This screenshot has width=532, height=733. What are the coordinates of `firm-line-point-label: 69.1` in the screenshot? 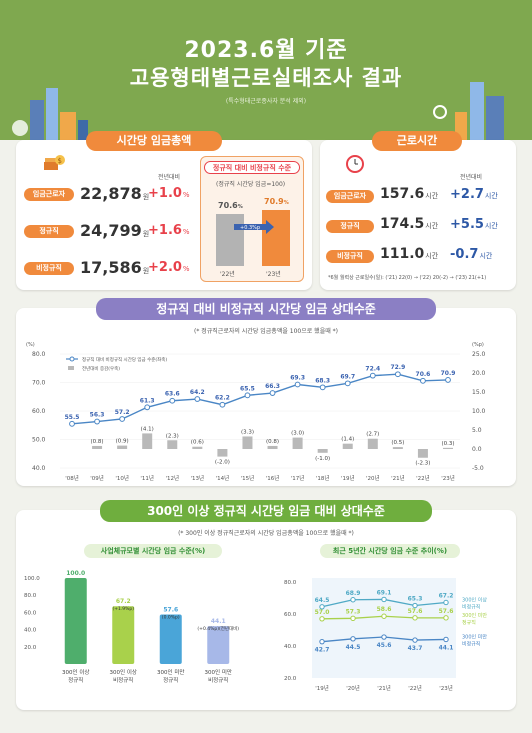 It's located at (384, 592).